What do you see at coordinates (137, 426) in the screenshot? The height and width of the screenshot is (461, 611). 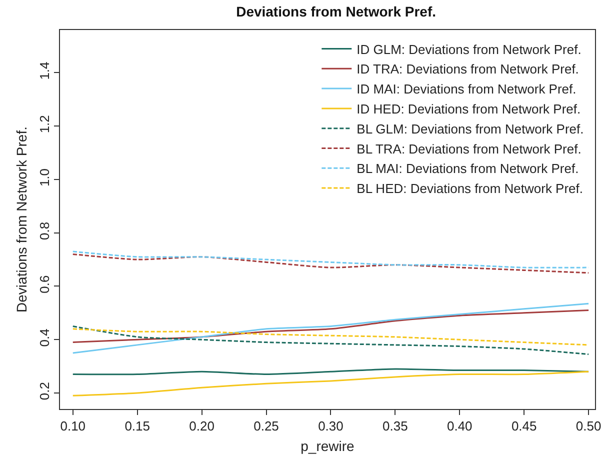 I see `x-tick-label: 0.15` at bounding box center [137, 426].